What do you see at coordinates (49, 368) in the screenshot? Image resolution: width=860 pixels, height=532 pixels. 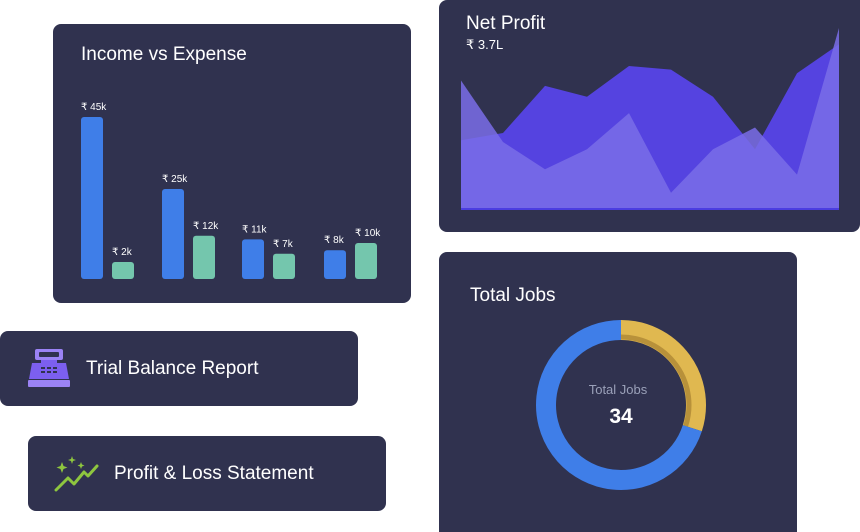 I see `cash-register-icon` at bounding box center [49, 368].